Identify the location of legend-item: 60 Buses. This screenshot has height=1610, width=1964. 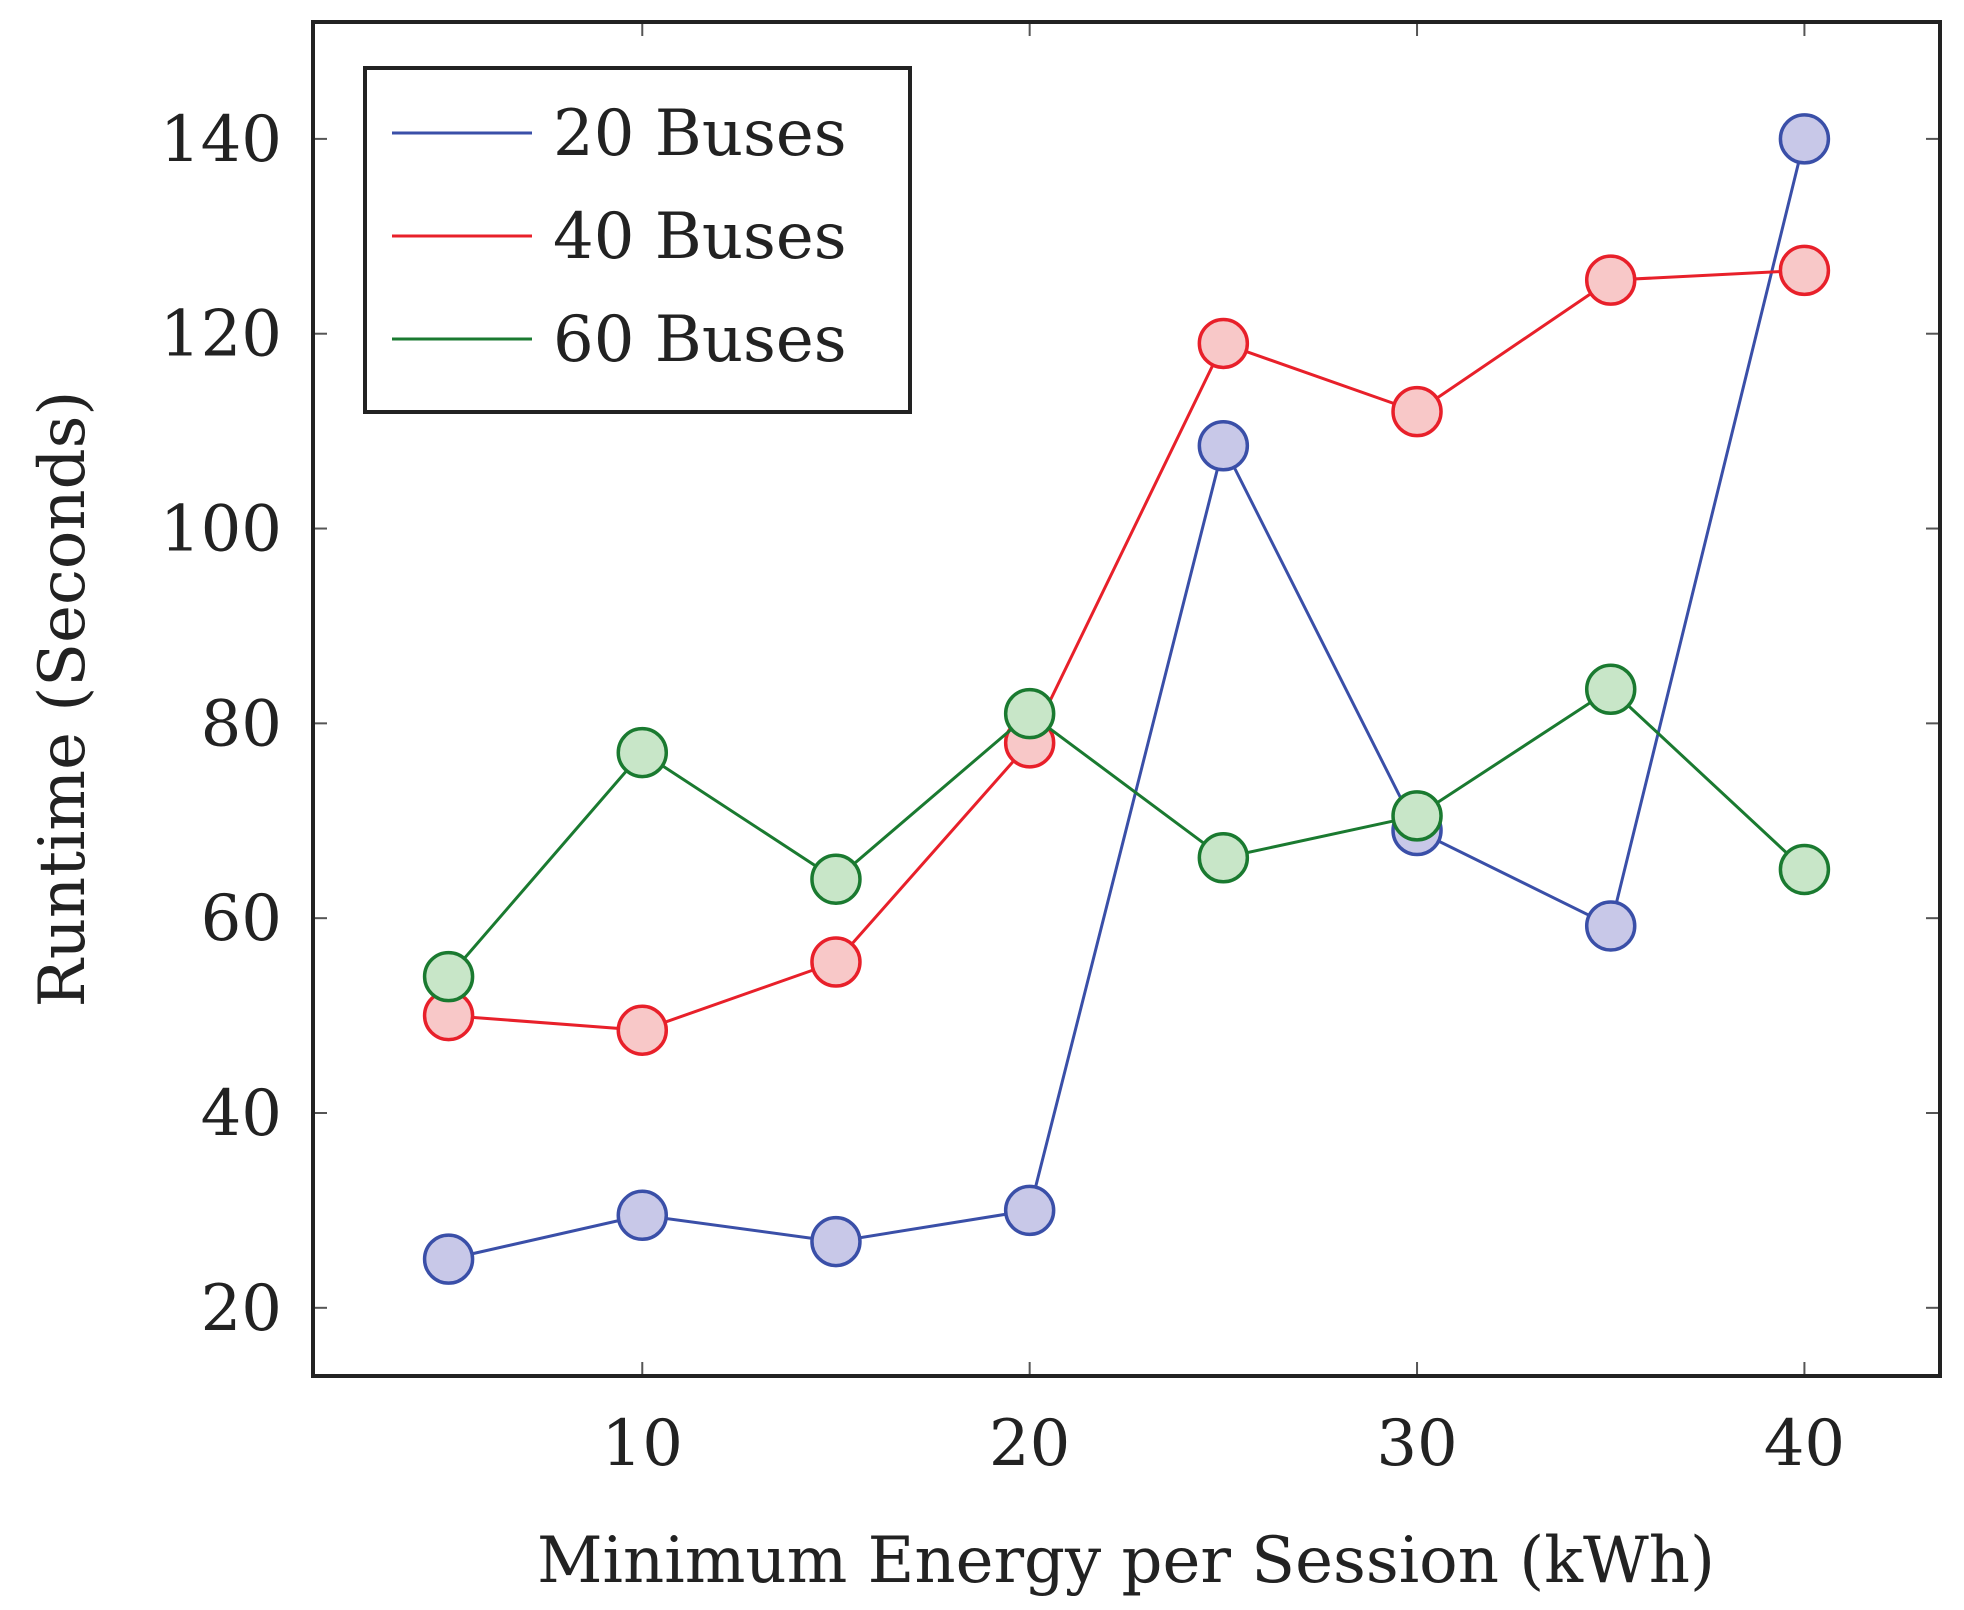
(619, 340).